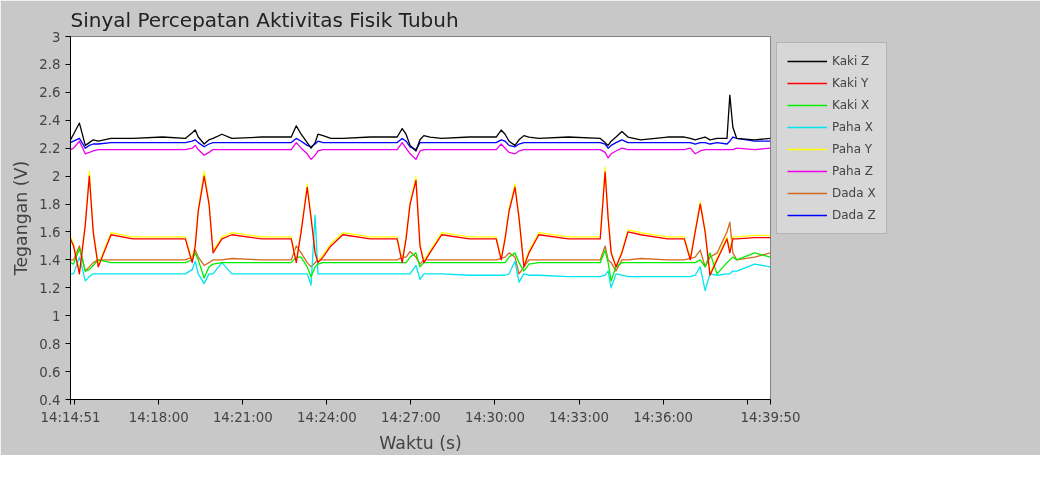 This screenshot has width=1040, height=491. What do you see at coordinates (851, 105) in the screenshot?
I see `legend-label: Kaki X` at bounding box center [851, 105].